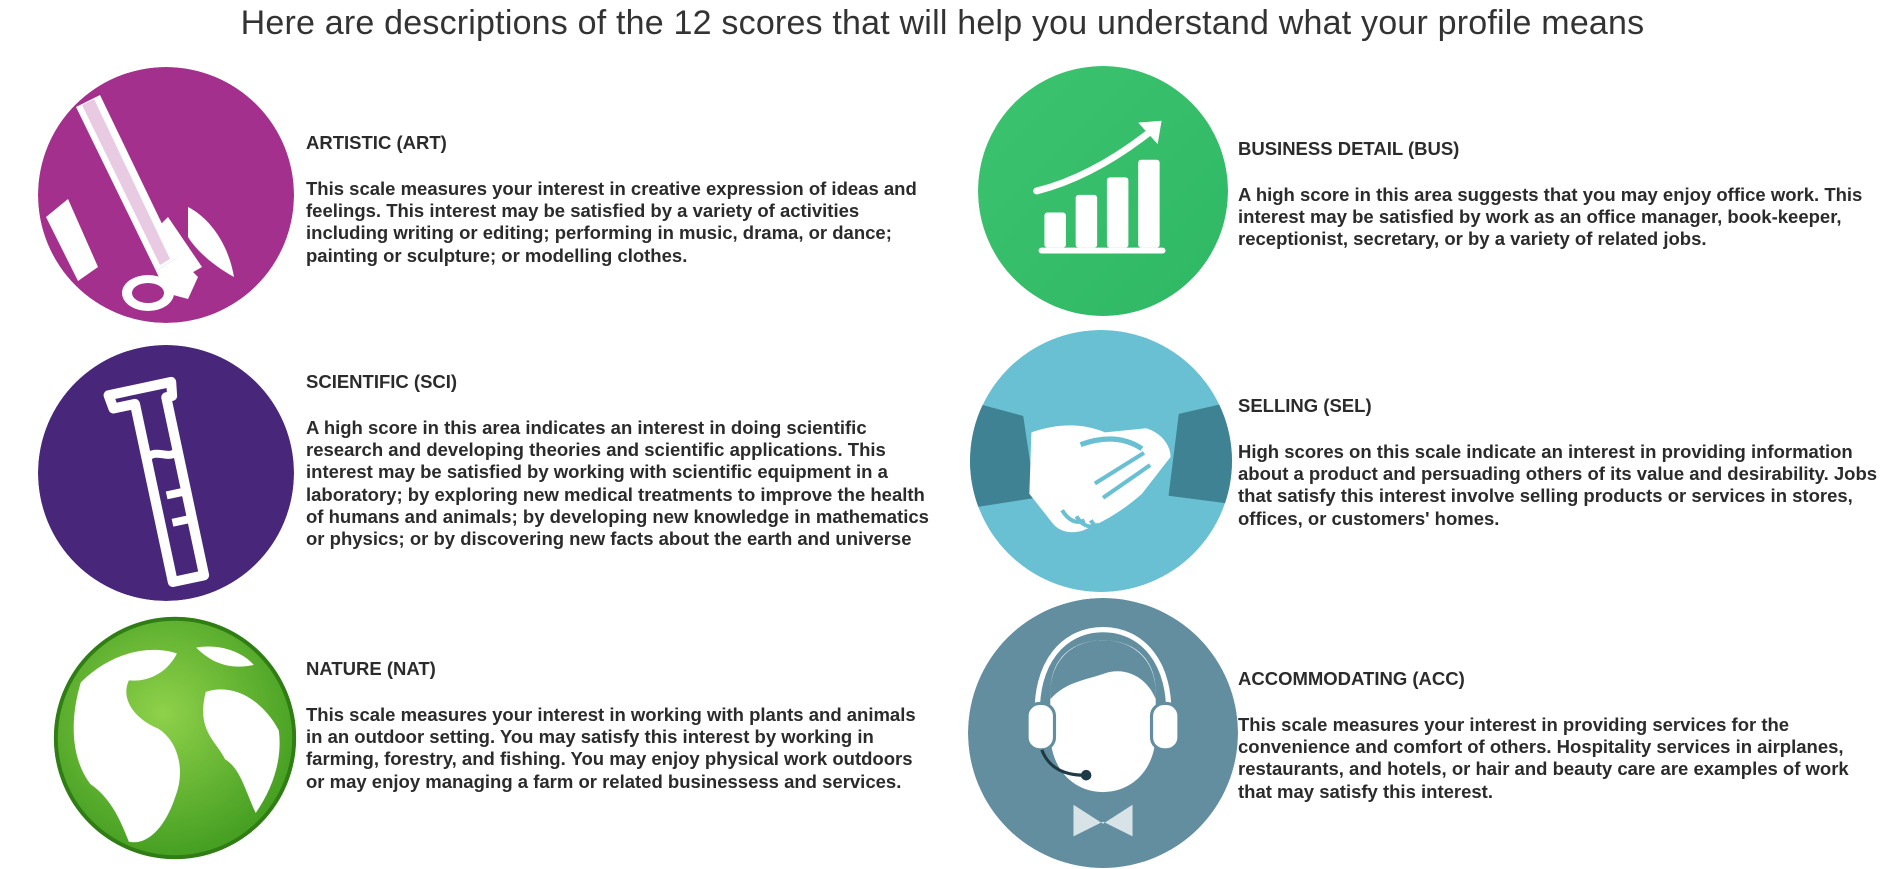 This screenshot has height=869, width=1885. What do you see at coordinates (166, 195) in the screenshot?
I see `paintbrush-icon` at bounding box center [166, 195].